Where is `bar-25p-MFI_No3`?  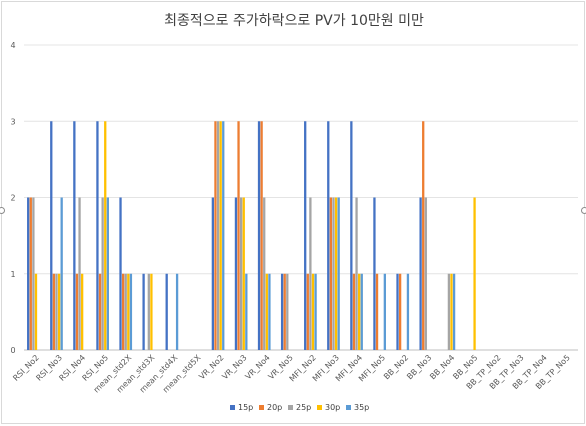
bar-25p-MFI_No3 is located at coordinates (333, 273).